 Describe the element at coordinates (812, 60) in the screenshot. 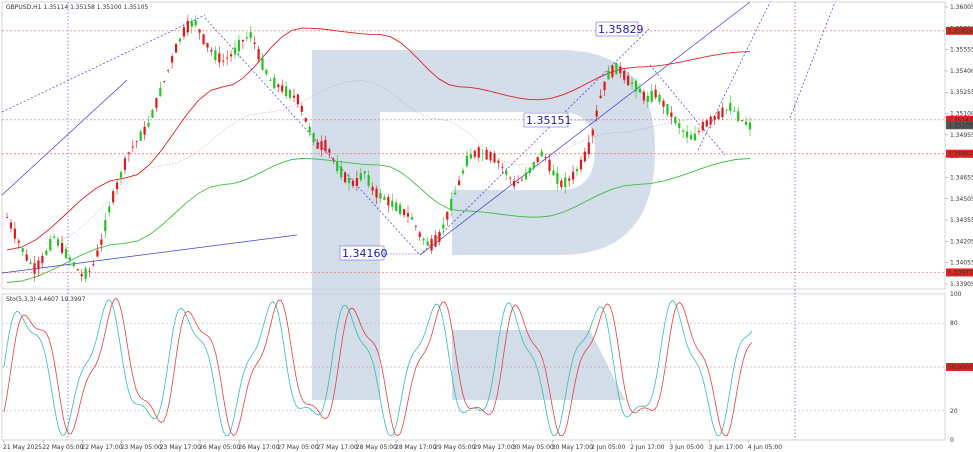

I see `trendline-dotted-target` at that location.